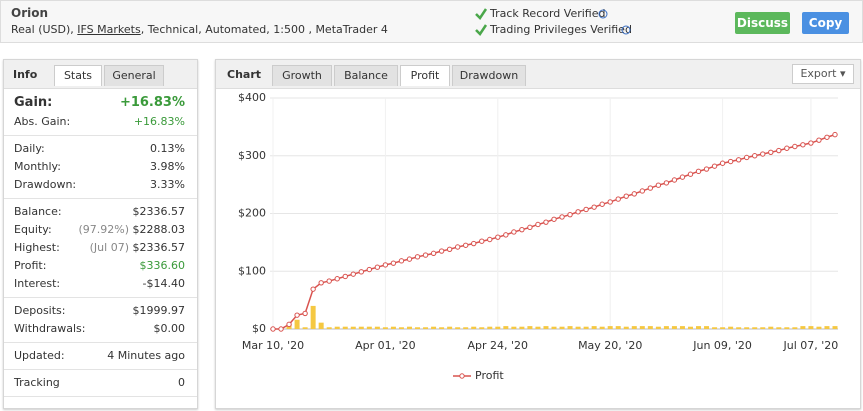  I want to click on stats-value: 3.33%, so click(167, 185).